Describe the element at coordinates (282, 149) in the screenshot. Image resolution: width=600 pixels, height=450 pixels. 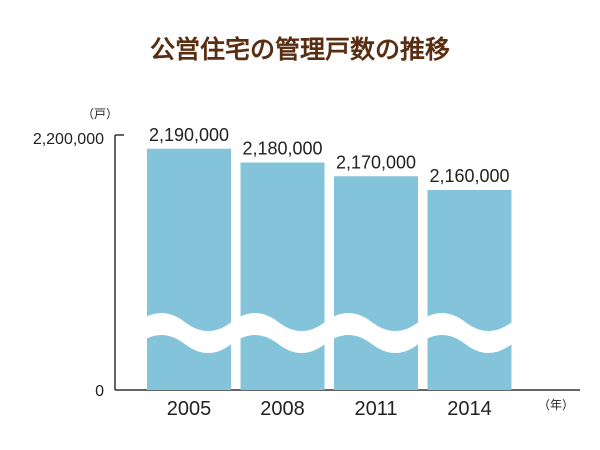
I see `data-label-2008: 2,180,000` at that location.